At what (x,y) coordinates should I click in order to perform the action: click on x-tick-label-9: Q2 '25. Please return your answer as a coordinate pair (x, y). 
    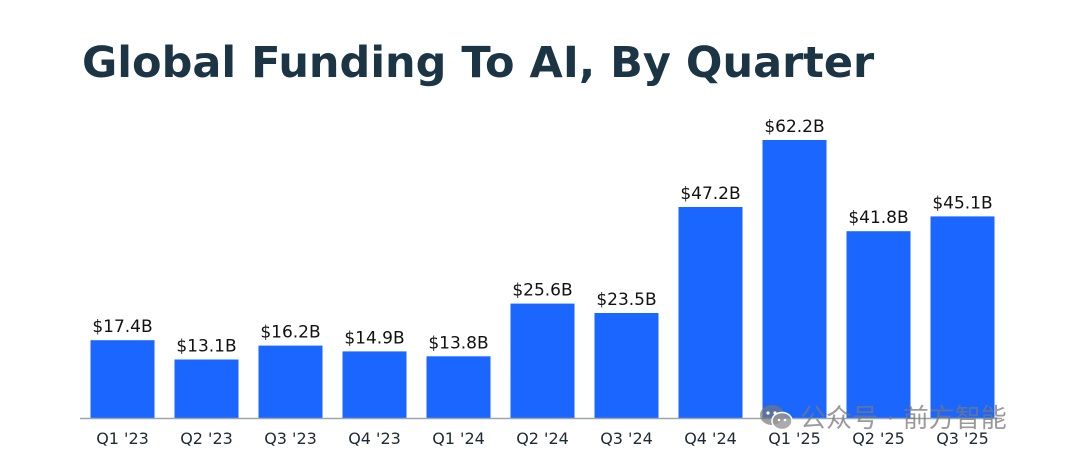
    Looking at the image, I should click on (878, 438).